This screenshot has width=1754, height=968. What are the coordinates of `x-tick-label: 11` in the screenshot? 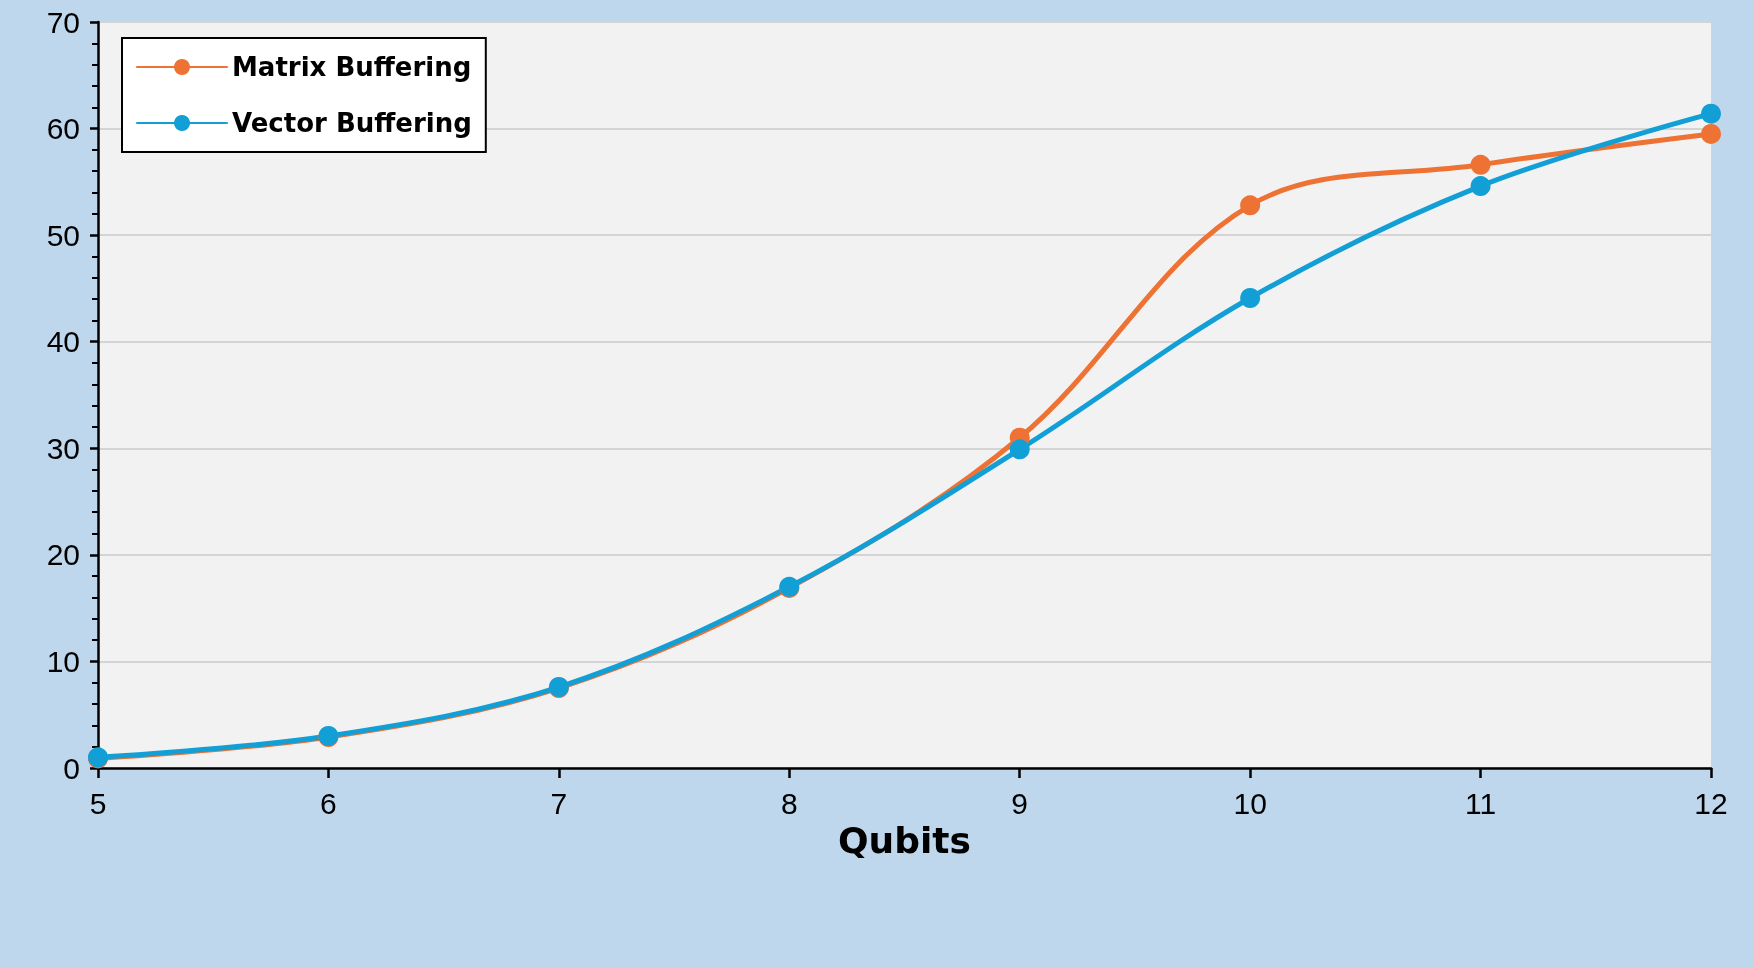 It's located at (1480, 803).